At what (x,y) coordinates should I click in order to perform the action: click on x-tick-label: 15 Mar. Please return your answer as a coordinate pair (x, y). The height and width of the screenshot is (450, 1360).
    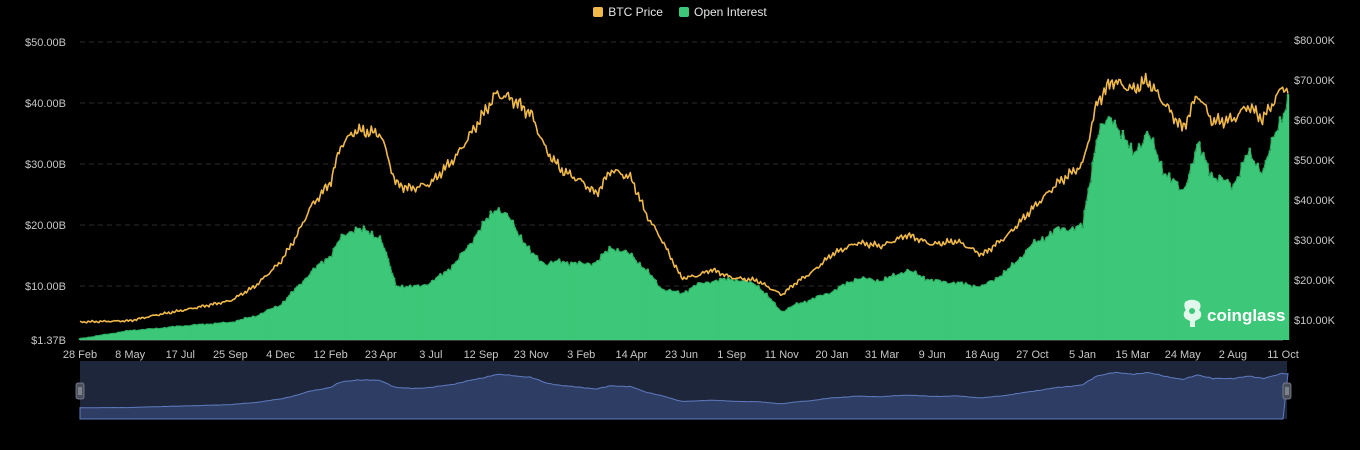
    Looking at the image, I should click on (1133, 355).